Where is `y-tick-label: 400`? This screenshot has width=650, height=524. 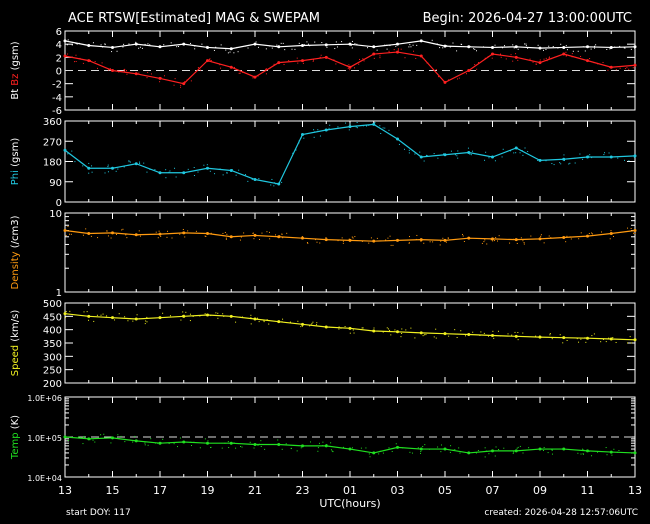 y-tick-label: 400 is located at coordinates (52, 331).